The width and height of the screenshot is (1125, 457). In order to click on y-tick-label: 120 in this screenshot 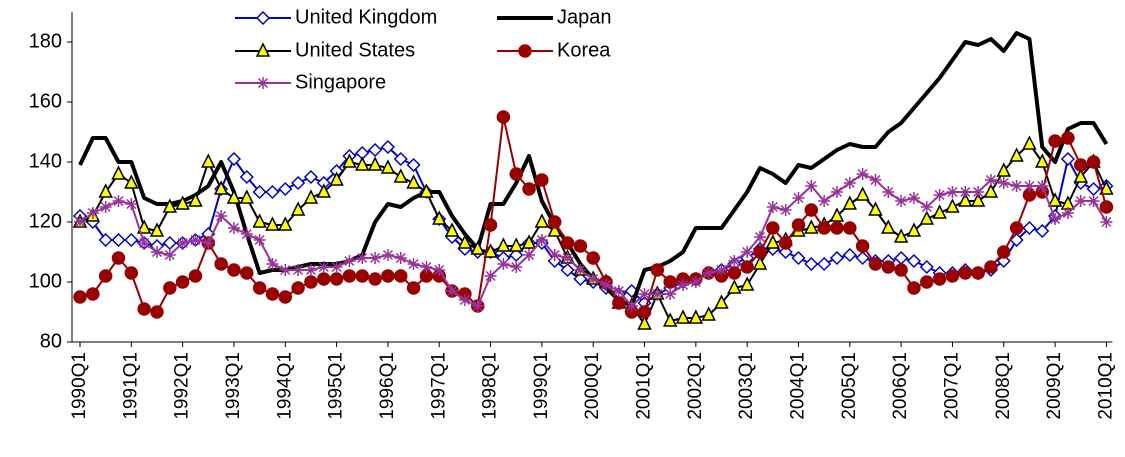, I will do `click(45, 221)`.